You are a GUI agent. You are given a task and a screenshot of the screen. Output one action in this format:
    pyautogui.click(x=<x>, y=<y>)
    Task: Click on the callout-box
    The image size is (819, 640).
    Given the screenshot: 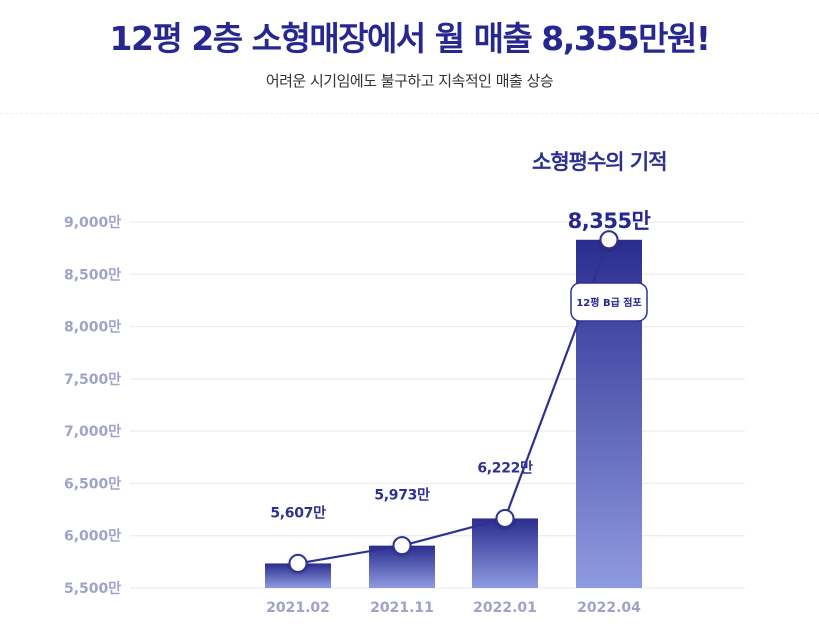 What is the action you would take?
    pyautogui.click(x=609, y=302)
    